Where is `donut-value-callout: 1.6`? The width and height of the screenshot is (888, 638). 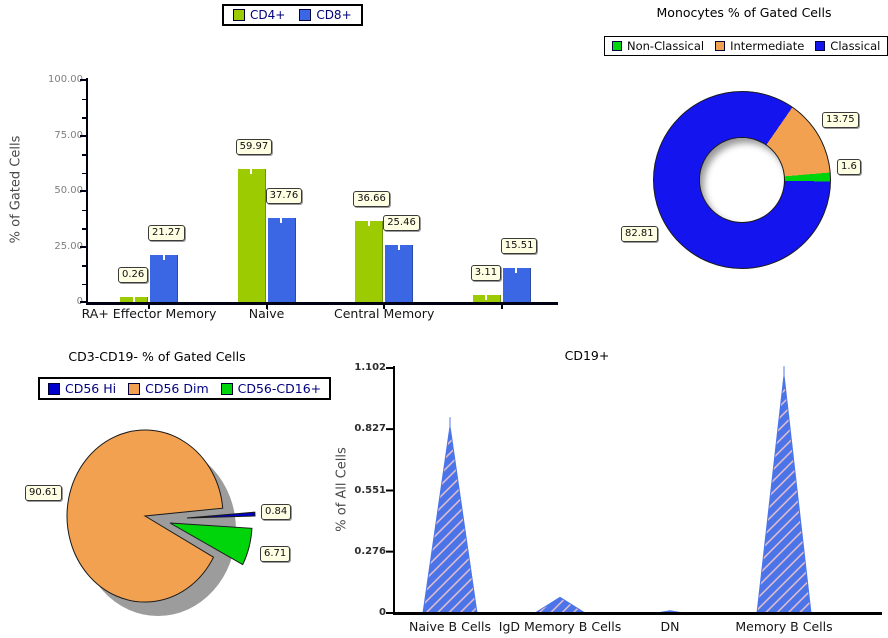 donut-value-callout: 1.6 is located at coordinates (849, 167).